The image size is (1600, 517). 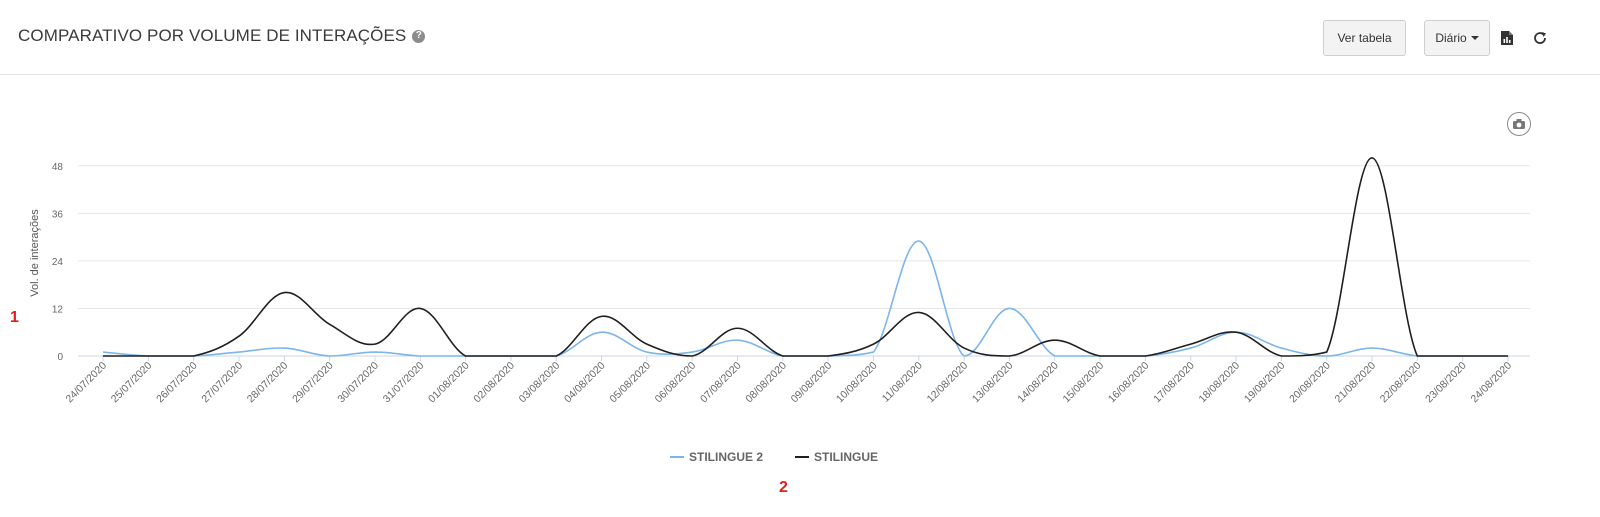 I want to click on page-title-text: COMPARATIVO POR VOLUME DE INTERAÇÕES, so click(x=212, y=35).